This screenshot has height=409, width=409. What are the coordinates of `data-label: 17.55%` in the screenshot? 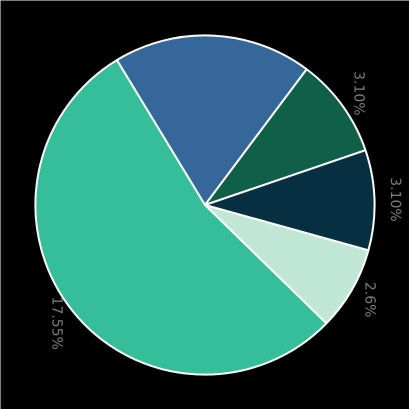 It's located at (56, 323).